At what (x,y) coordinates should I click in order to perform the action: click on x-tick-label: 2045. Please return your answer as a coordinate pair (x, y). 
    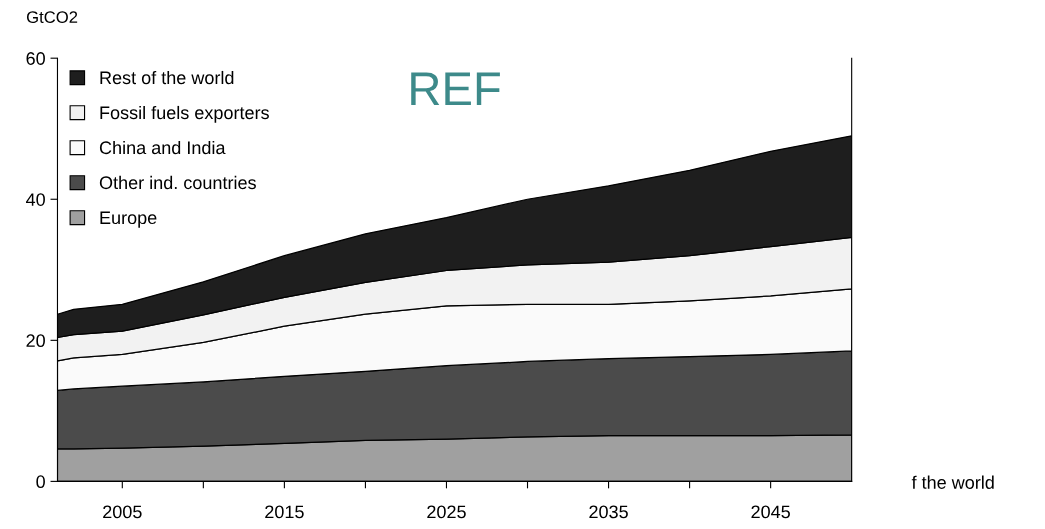
    Looking at the image, I should click on (770, 512).